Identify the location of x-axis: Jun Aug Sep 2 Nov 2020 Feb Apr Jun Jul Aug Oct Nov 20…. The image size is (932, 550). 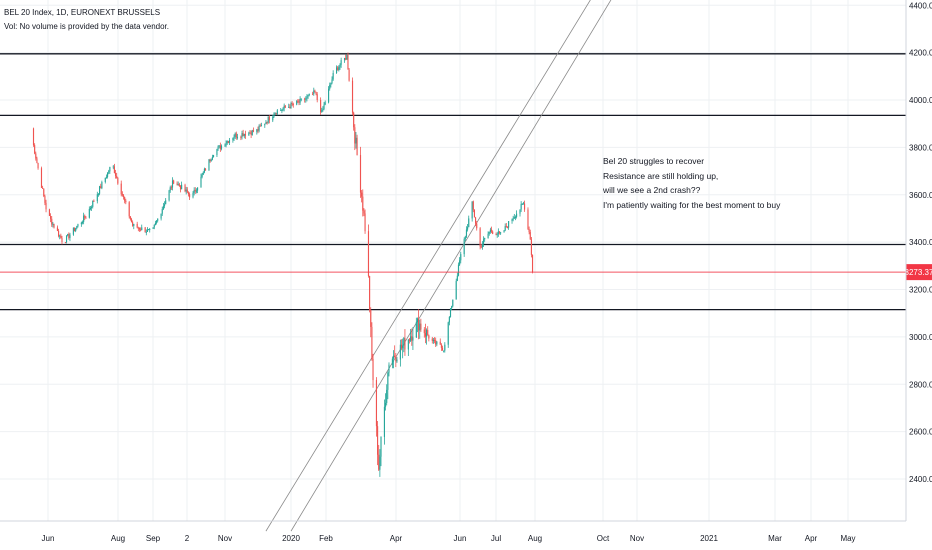
(453, 531).